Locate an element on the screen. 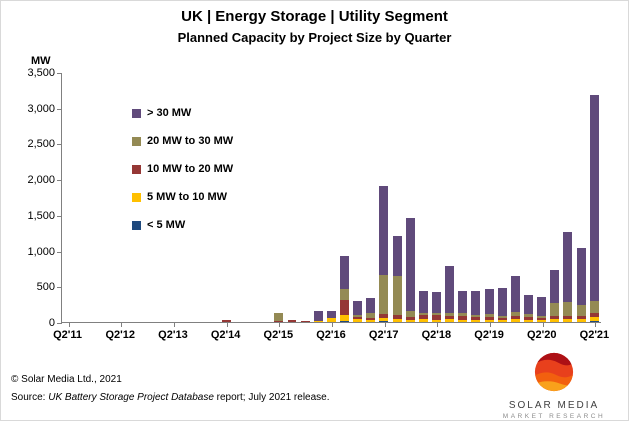 Image resolution: width=629 pixels, height=421 pixels. x-tick-label: Q2'20 is located at coordinates (541, 335).